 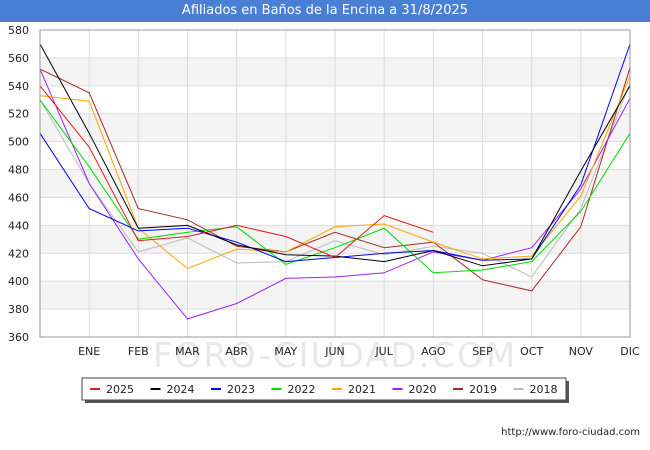 I want to click on x-tick-label: ENE, so click(x=89, y=351).